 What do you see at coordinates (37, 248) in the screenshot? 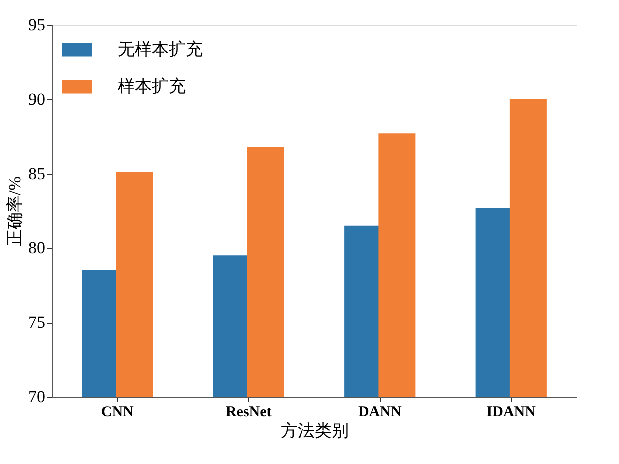
I see `y-tick-label: 80` at bounding box center [37, 248].